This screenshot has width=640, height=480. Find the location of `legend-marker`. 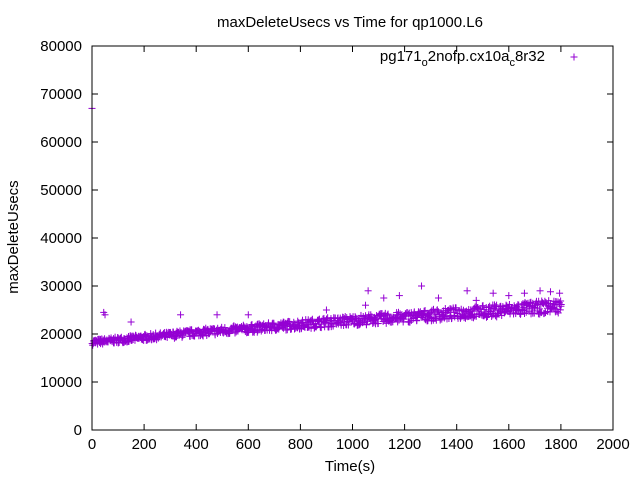

legend-marker is located at coordinates (574, 57).